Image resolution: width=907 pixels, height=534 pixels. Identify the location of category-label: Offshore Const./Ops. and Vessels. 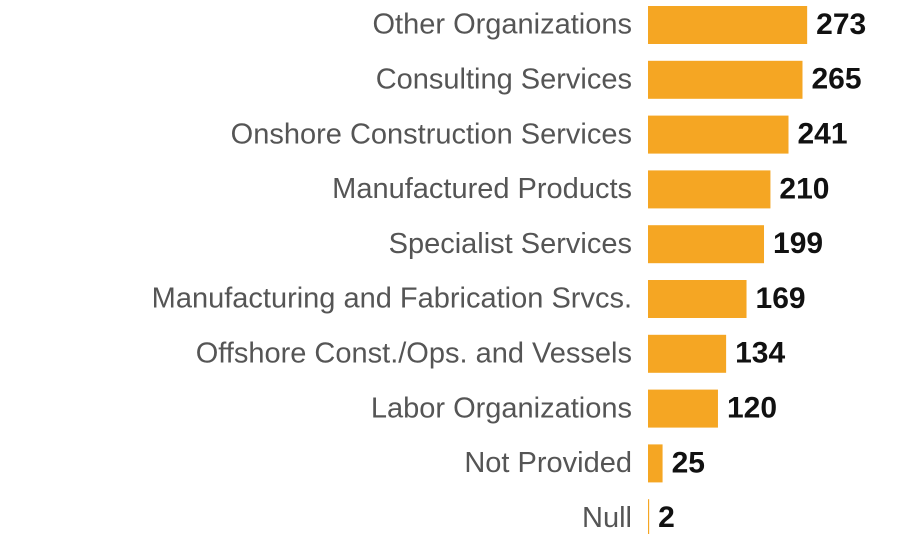
(414, 353).